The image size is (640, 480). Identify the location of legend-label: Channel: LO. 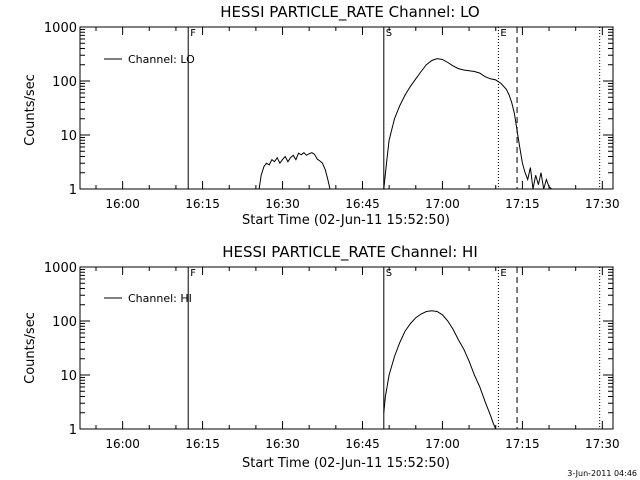
(161, 59).